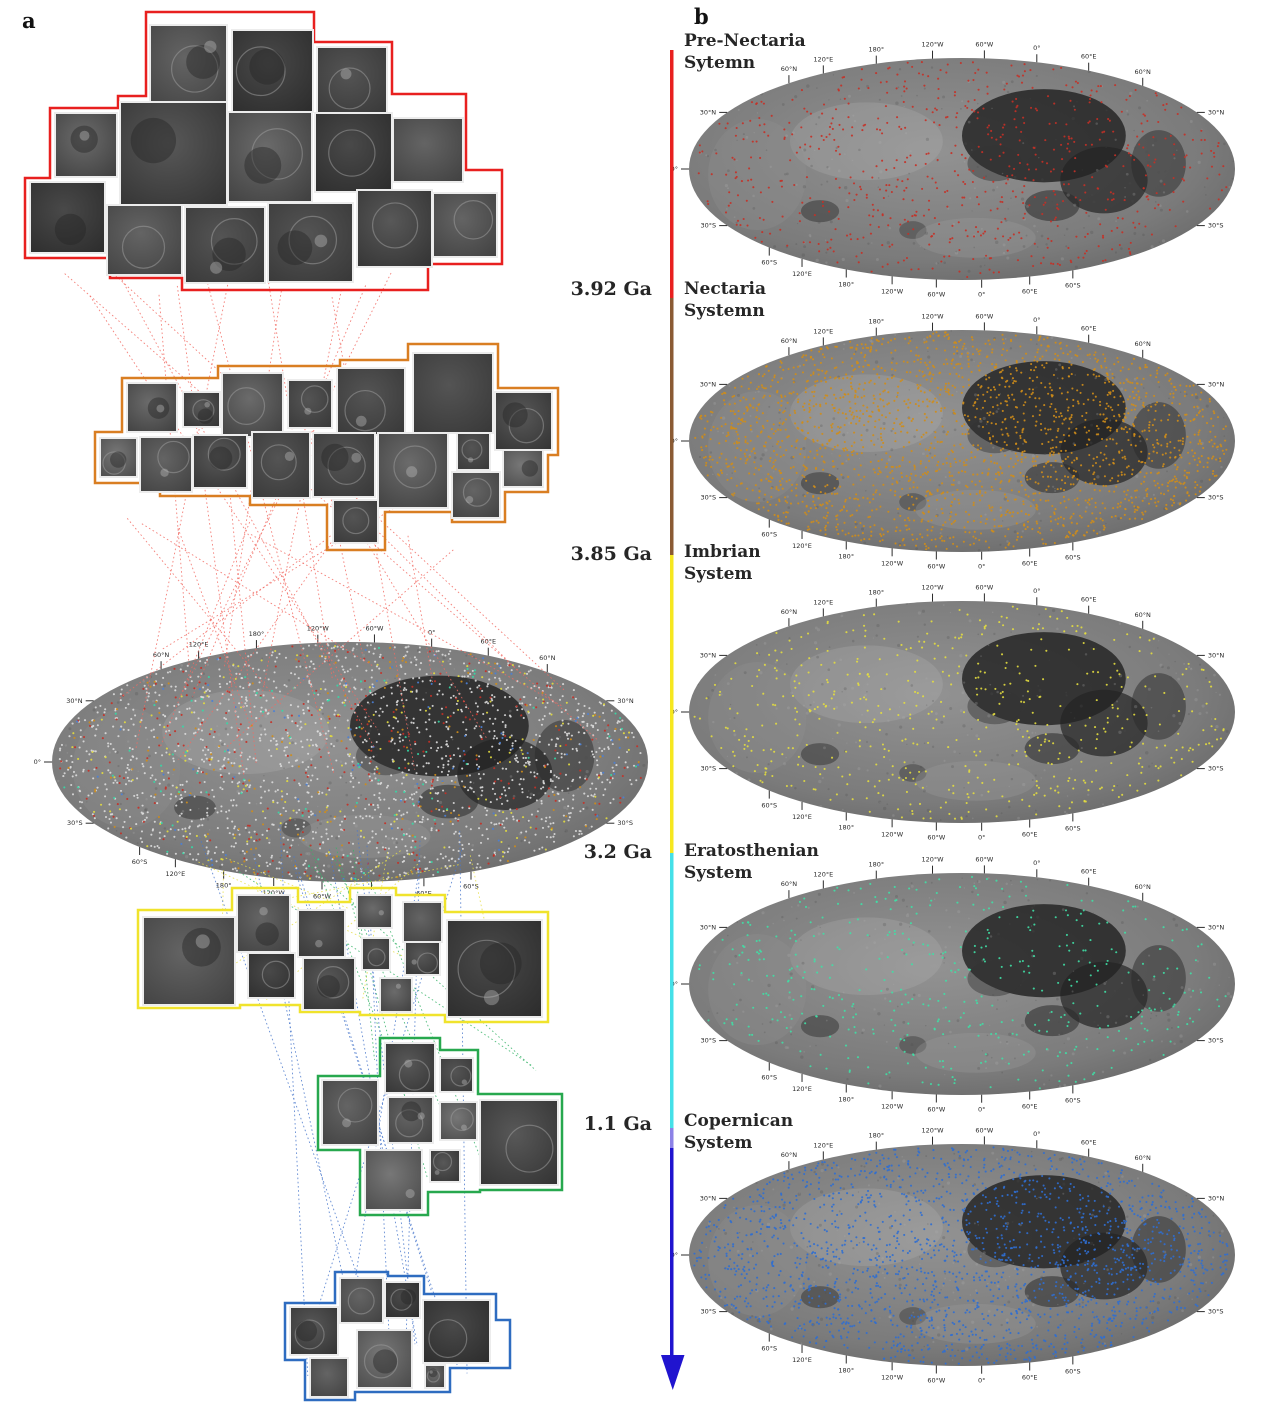  Describe the element at coordinates (759, 563) in the screenshot. I see `system-label-imbrian: Imbrian System` at that location.